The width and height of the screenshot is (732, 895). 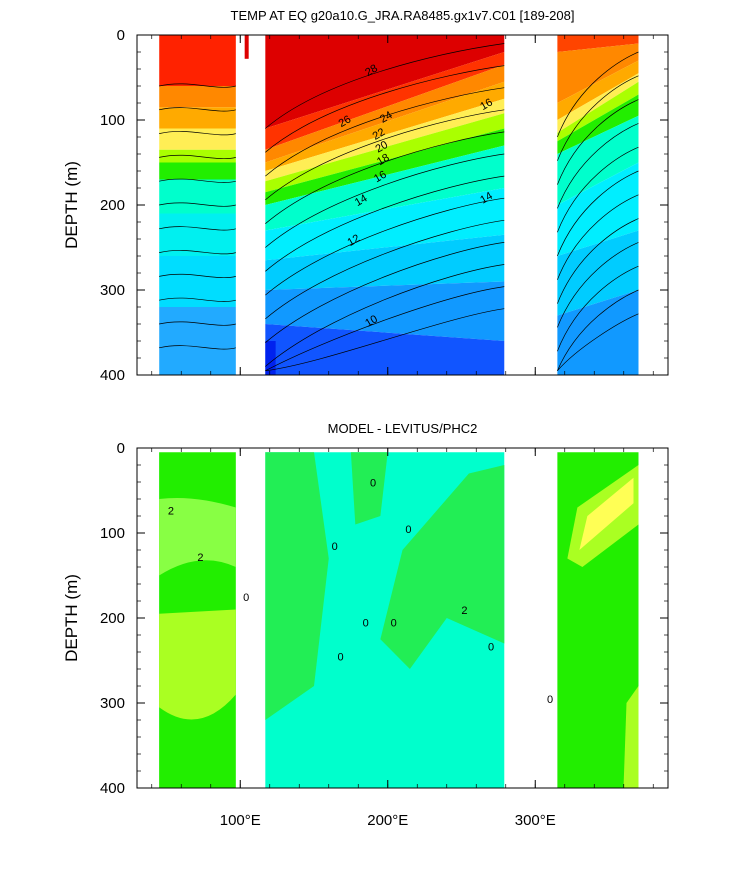 What do you see at coordinates (535, 820) in the screenshot?
I see `x-tick-label: 300°E` at bounding box center [535, 820].